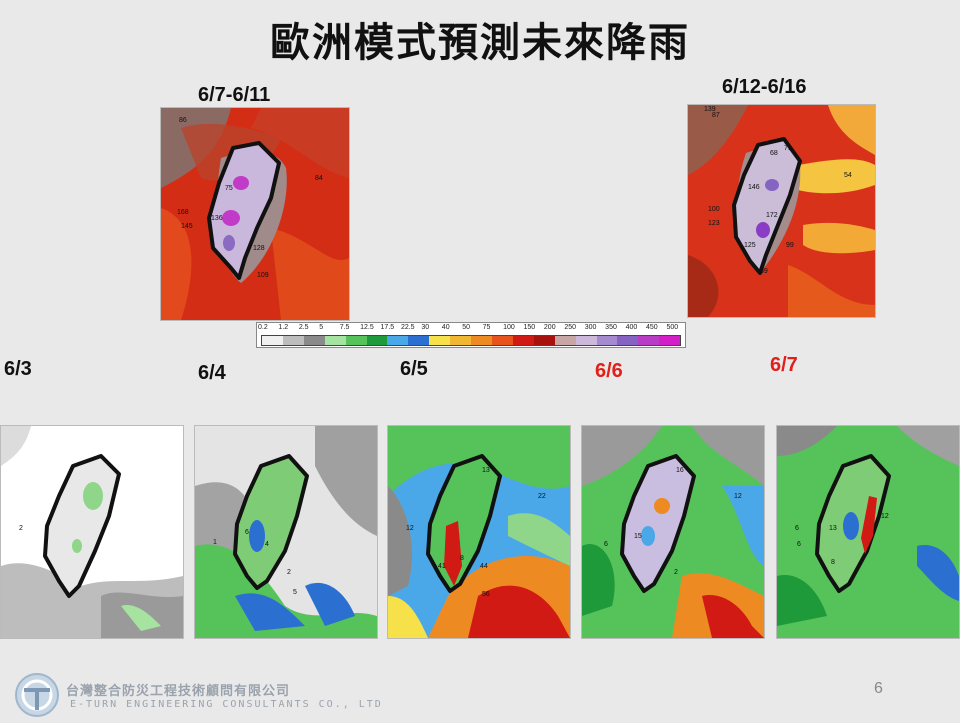 This screenshot has height=723, width=960. Describe the element at coordinates (714, 223) in the screenshot. I see `map-number: 123` at that location.